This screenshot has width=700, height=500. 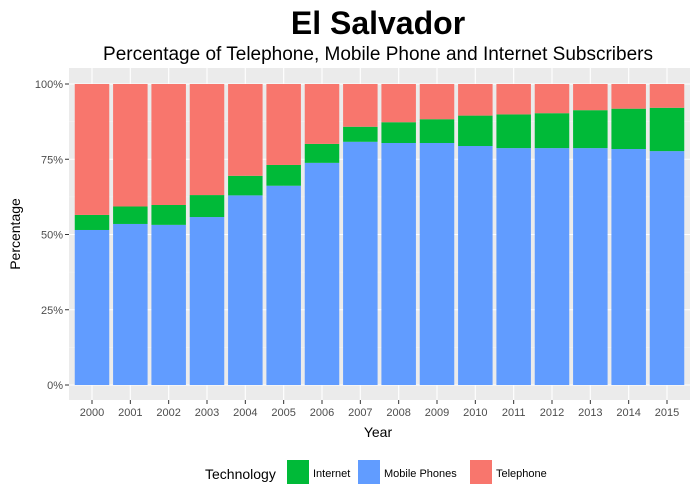 What do you see at coordinates (398, 132) in the screenshot?
I see `bar-internet-2008` at bounding box center [398, 132].